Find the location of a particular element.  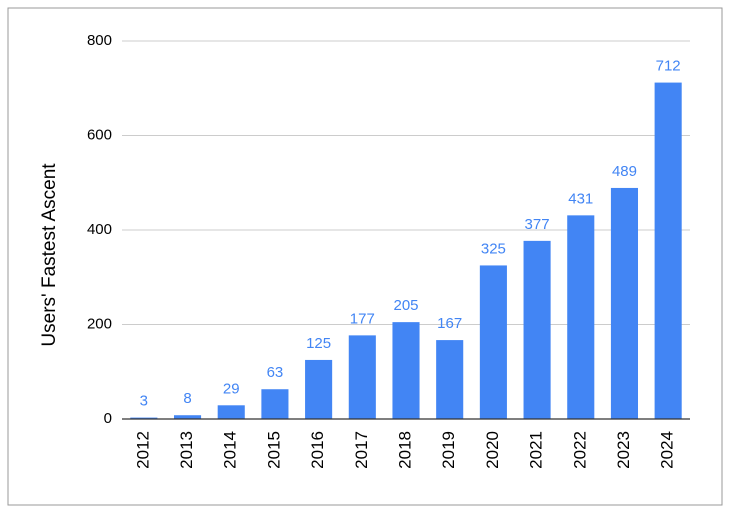

y-tick-label: 400 is located at coordinates (99, 229).